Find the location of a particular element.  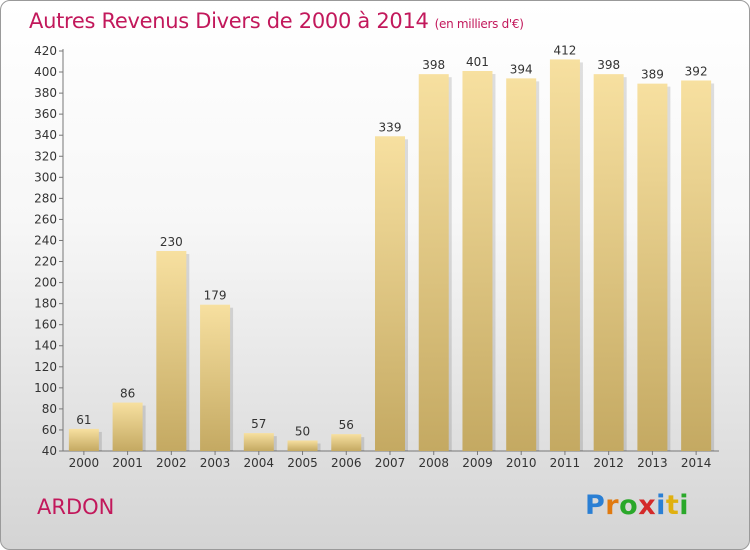

value-label-2003: 179 is located at coordinates (215, 296).